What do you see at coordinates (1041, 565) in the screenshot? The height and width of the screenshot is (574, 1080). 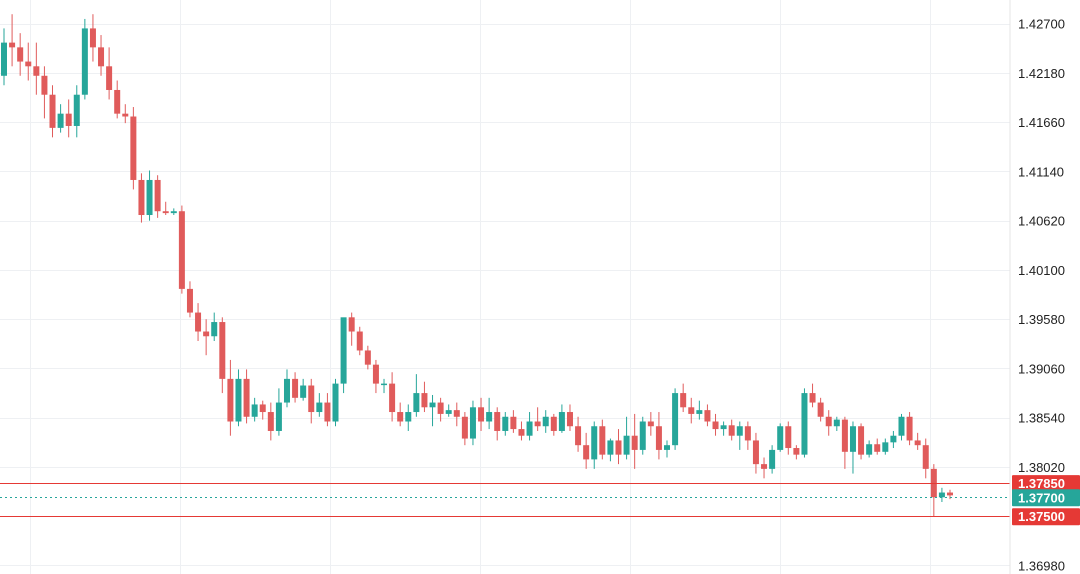 I see `y-tick-label: 1.36980` at bounding box center [1041, 565].